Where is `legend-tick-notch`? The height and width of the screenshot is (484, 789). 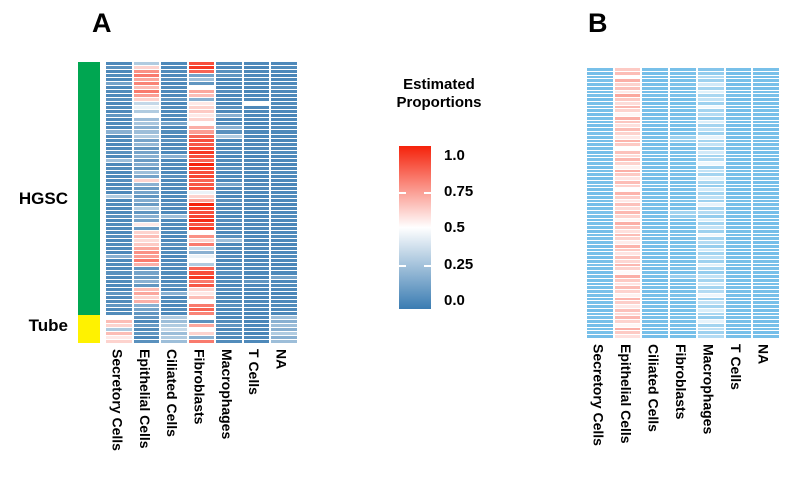
legend-tick-notch is located at coordinates (402, 266).